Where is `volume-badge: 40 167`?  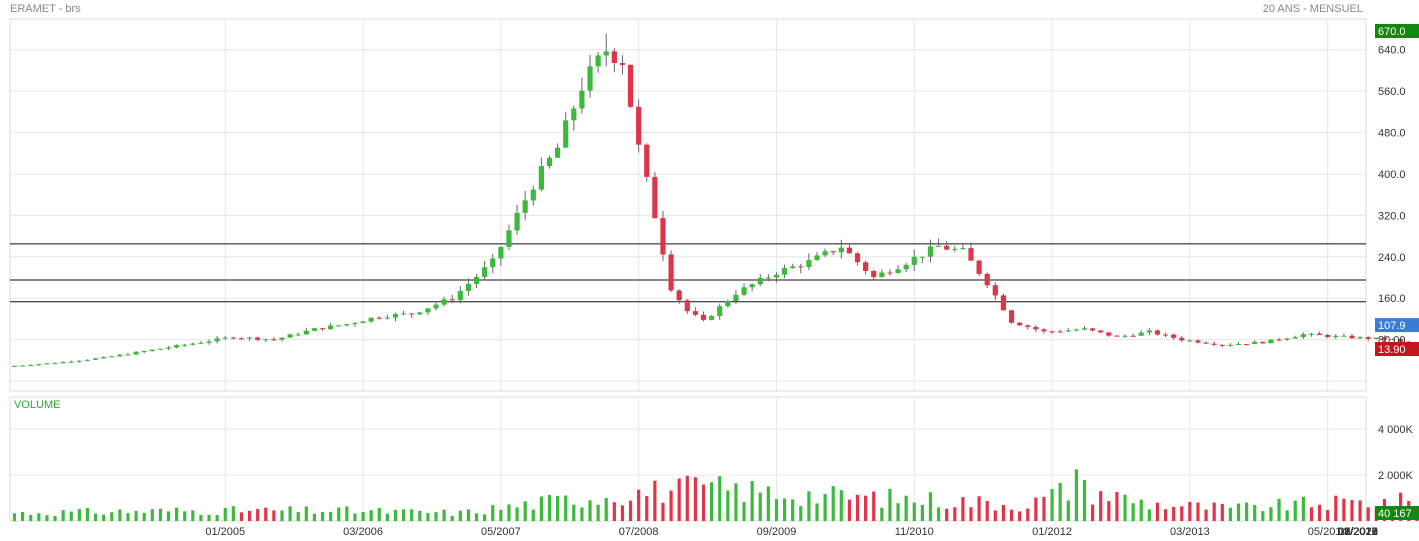 volume-badge: 40 167 is located at coordinates (1397, 513).